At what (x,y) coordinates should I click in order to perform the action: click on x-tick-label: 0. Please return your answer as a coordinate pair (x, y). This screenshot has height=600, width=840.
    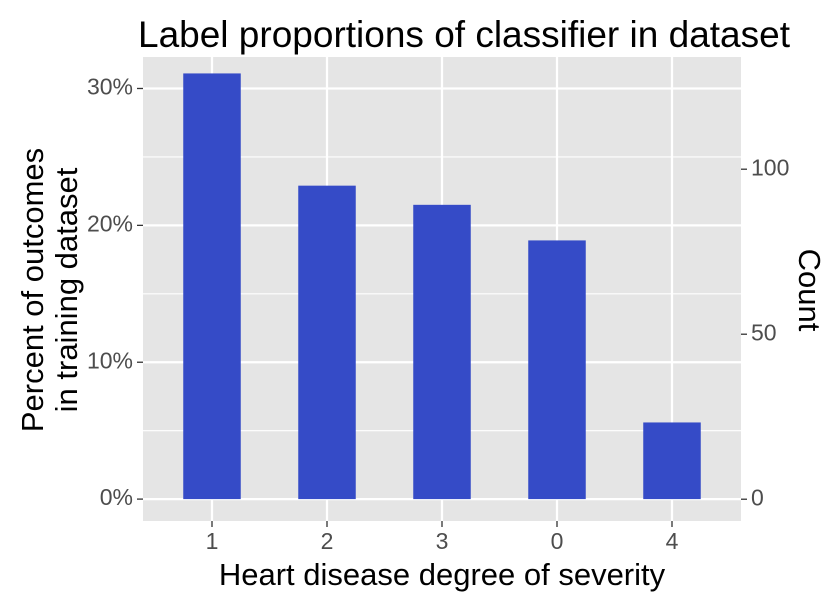
    Looking at the image, I should click on (557, 541).